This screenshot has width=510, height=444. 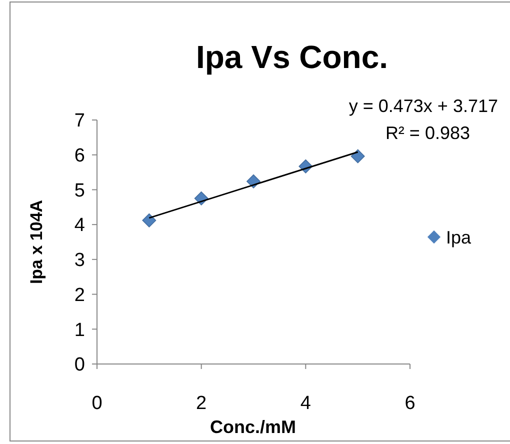 What do you see at coordinates (79, 295) in the screenshot?
I see `y-tick-label: 2` at bounding box center [79, 295].